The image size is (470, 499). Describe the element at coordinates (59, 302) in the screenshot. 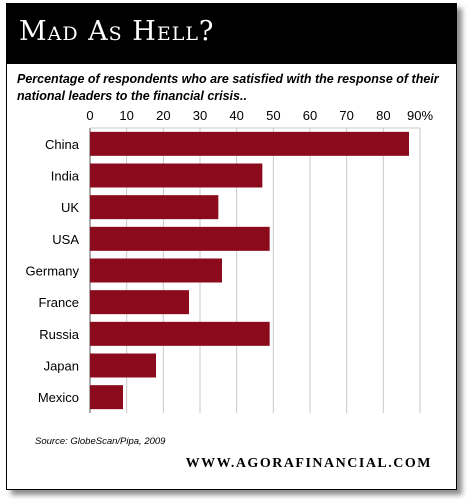

I see `category-label-france: France` at that location.